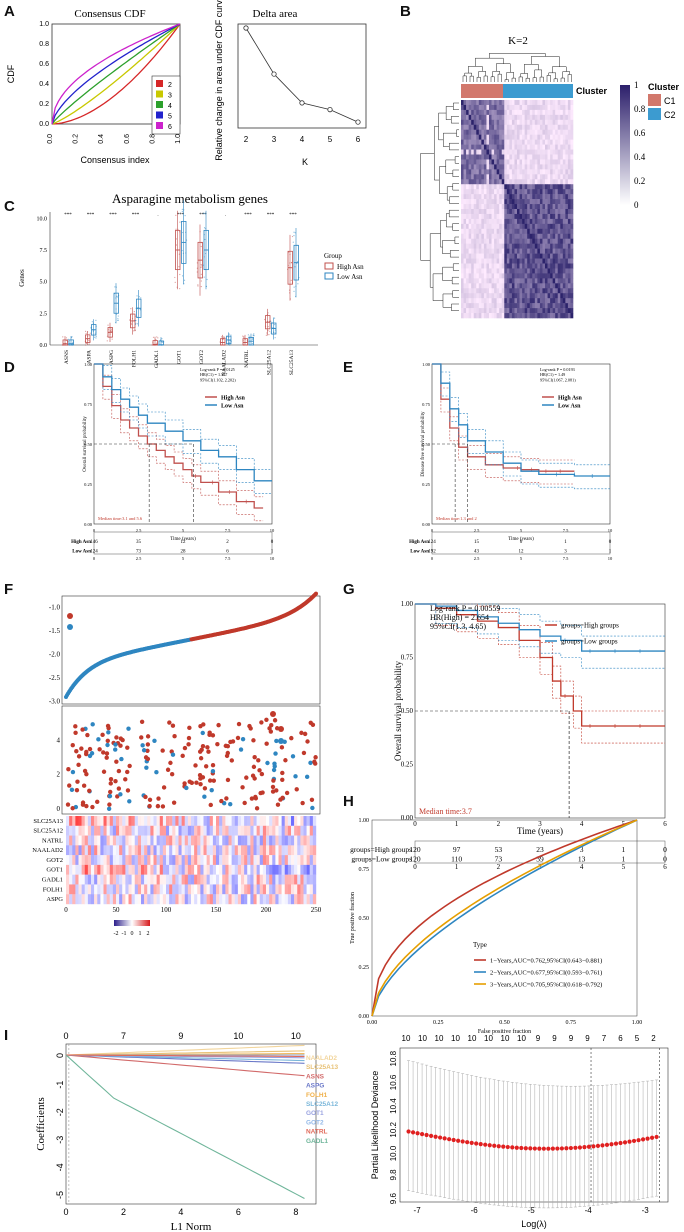 This screenshot has height=1232, width=684. Describe the element at coordinates (132, 923) in the screenshot. I see `zscore-colorbar` at that location.